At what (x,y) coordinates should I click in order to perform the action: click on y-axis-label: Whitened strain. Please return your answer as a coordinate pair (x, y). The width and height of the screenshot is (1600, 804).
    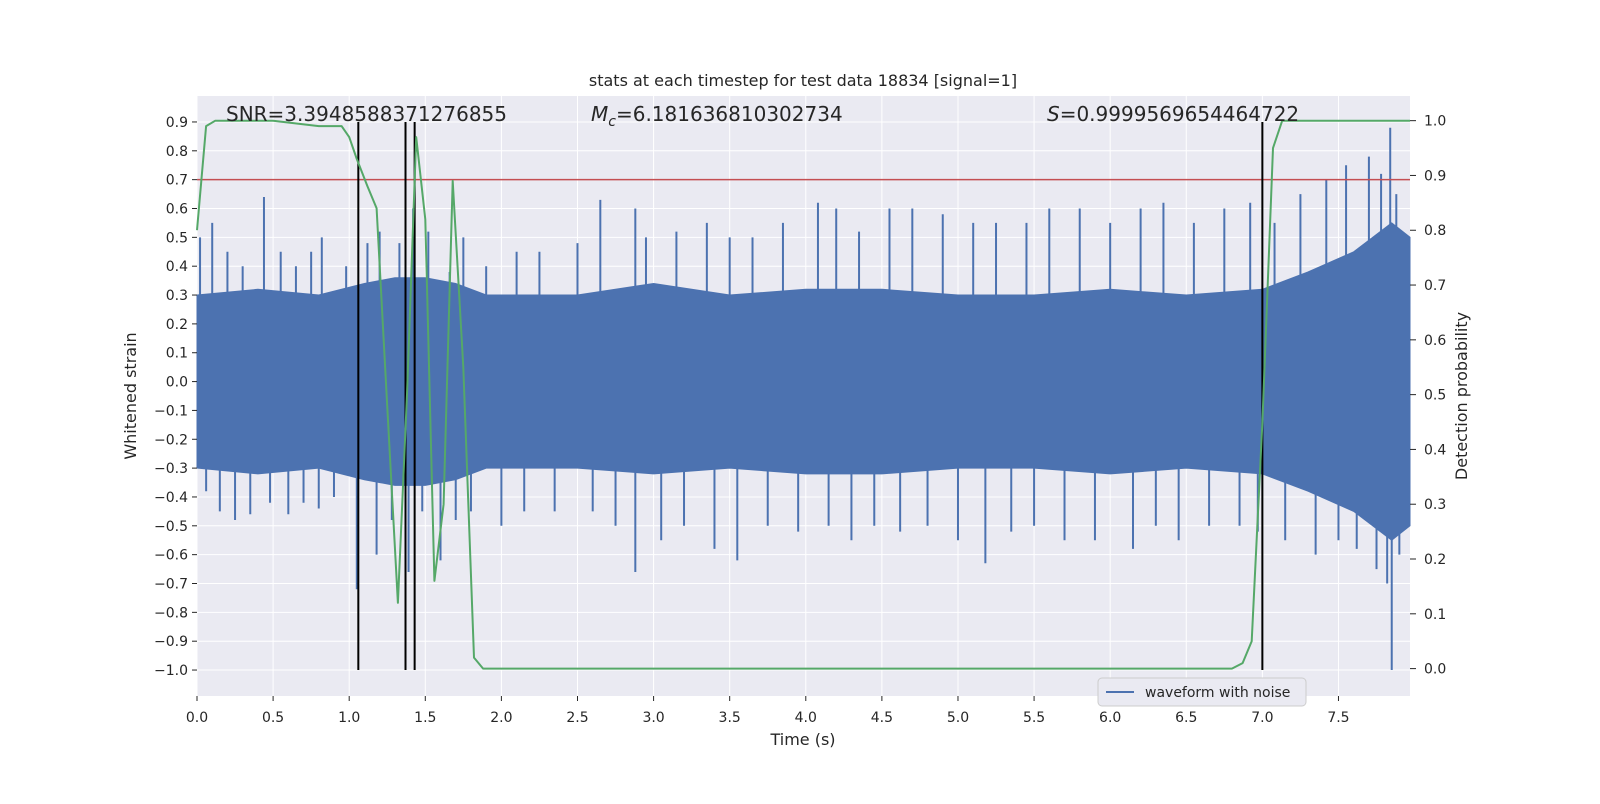
    Looking at the image, I should click on (130, 395).